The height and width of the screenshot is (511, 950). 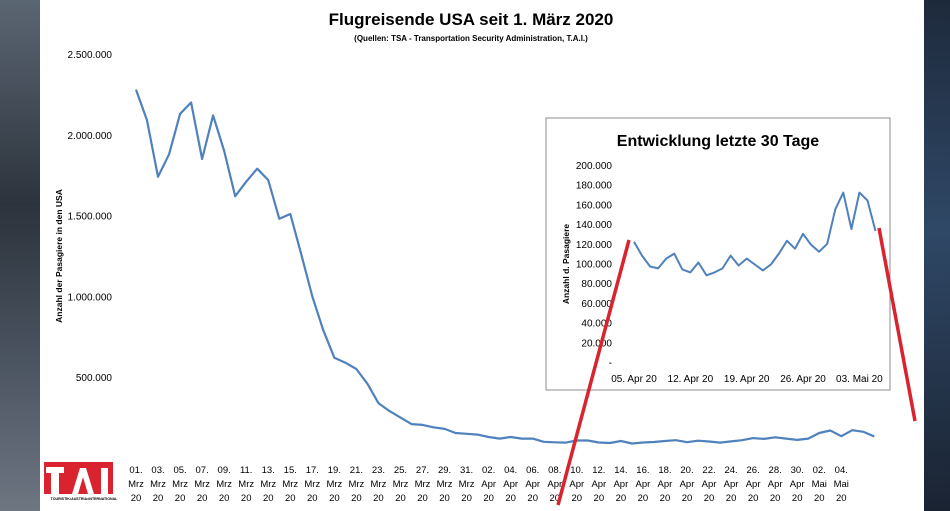 What do you see at coordinates (664, 470) in the screenshot?
I see `x-tick-label: 18.` at bounding box center [664, 470].